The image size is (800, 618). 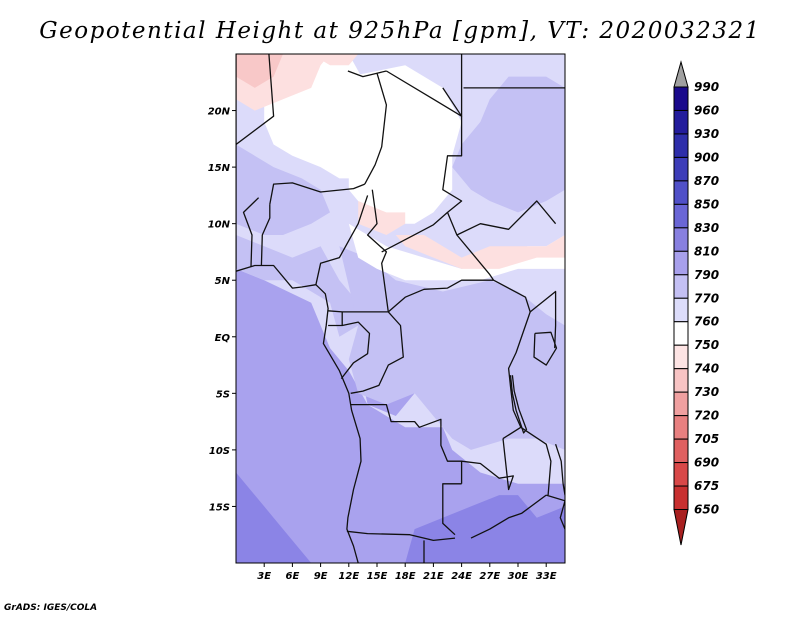 I want to click on coastline-west-africa, so click(x=299, y=413).